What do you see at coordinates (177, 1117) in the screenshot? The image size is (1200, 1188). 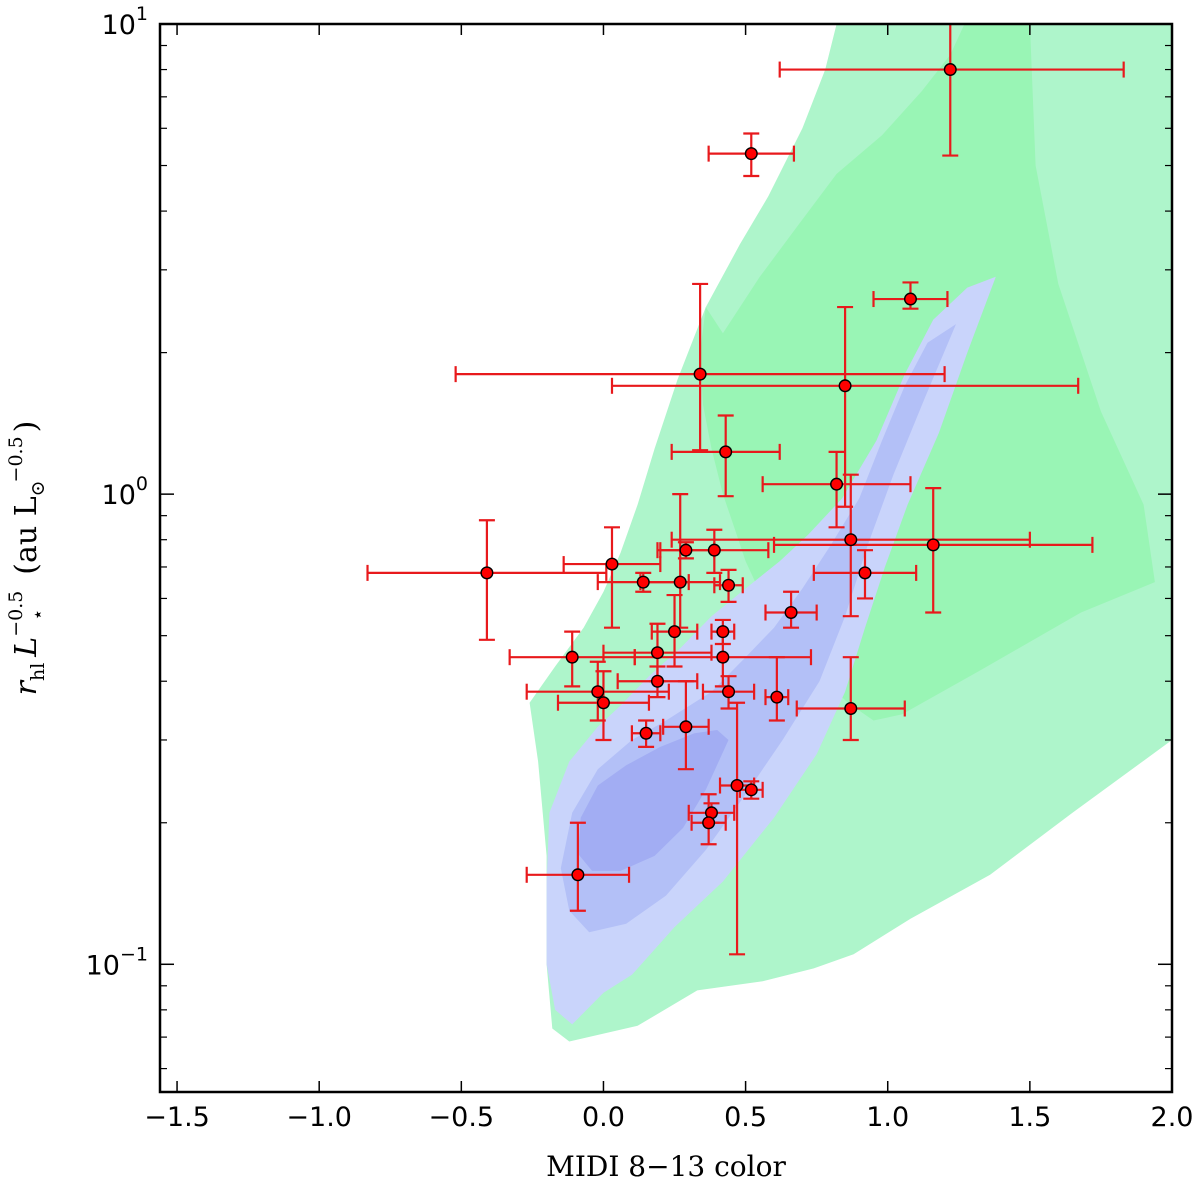 I see `x-tick-label: −1.5` at bounding box center [177, 1117].